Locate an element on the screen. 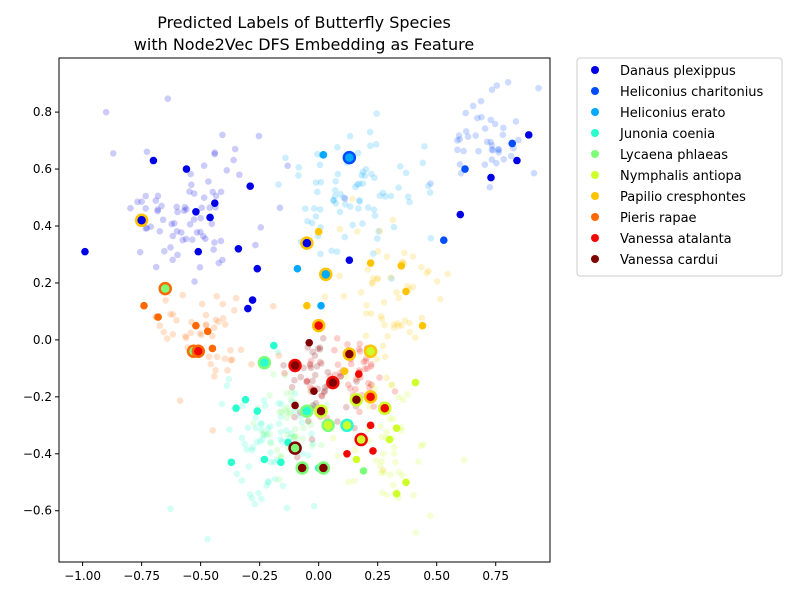  y-tick-label: 0.6 is located at coordinates (42, 169).